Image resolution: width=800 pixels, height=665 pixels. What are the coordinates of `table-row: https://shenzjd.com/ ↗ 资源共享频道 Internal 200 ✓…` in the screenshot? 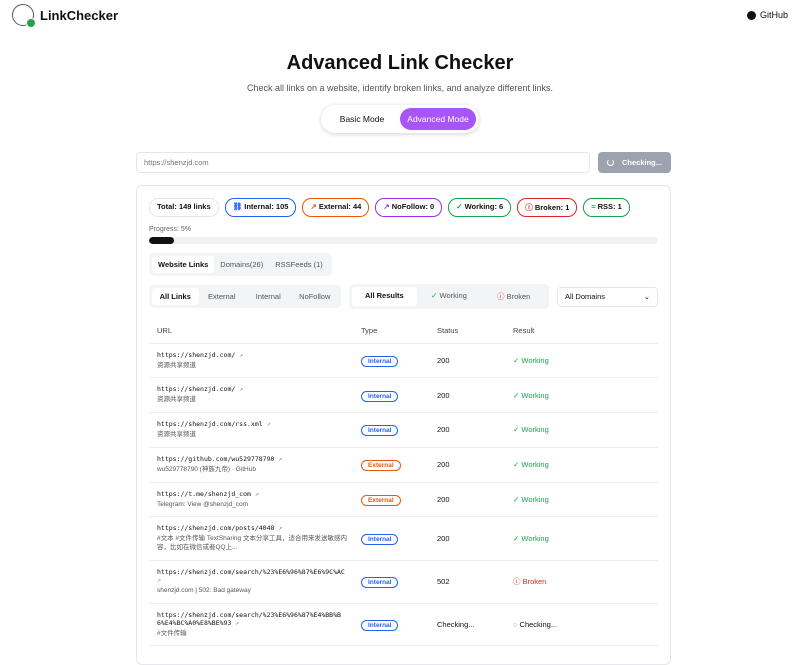 It's located at (403, 361).